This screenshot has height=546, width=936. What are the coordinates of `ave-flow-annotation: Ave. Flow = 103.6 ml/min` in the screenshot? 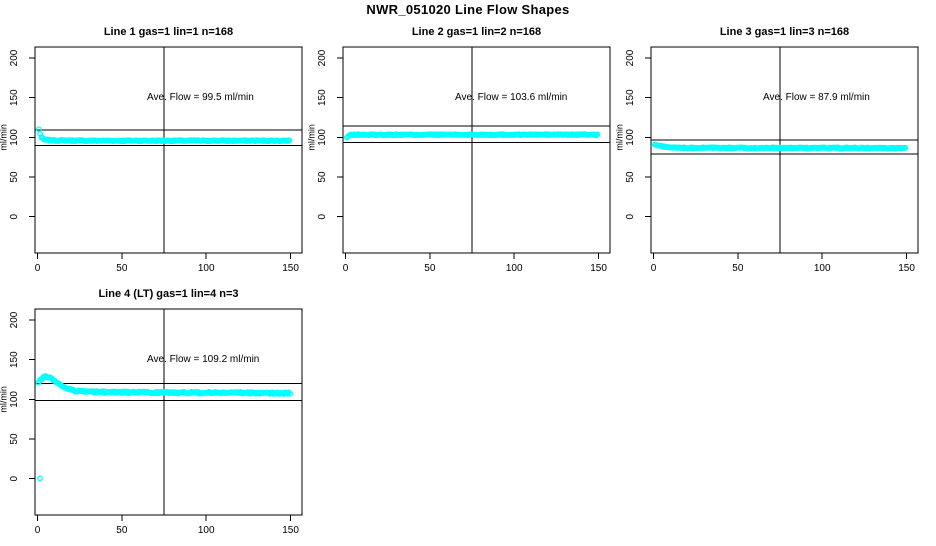 It's located at (511, 97).